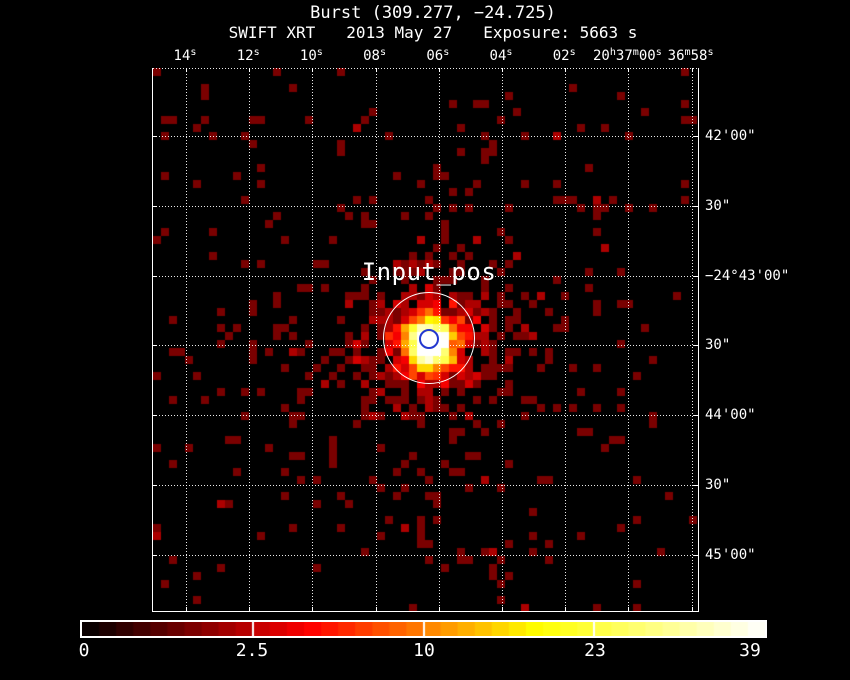 This screenshot has width=850, height=680. I want to click on colorbar-tick-label: 0, so click(84, 650).